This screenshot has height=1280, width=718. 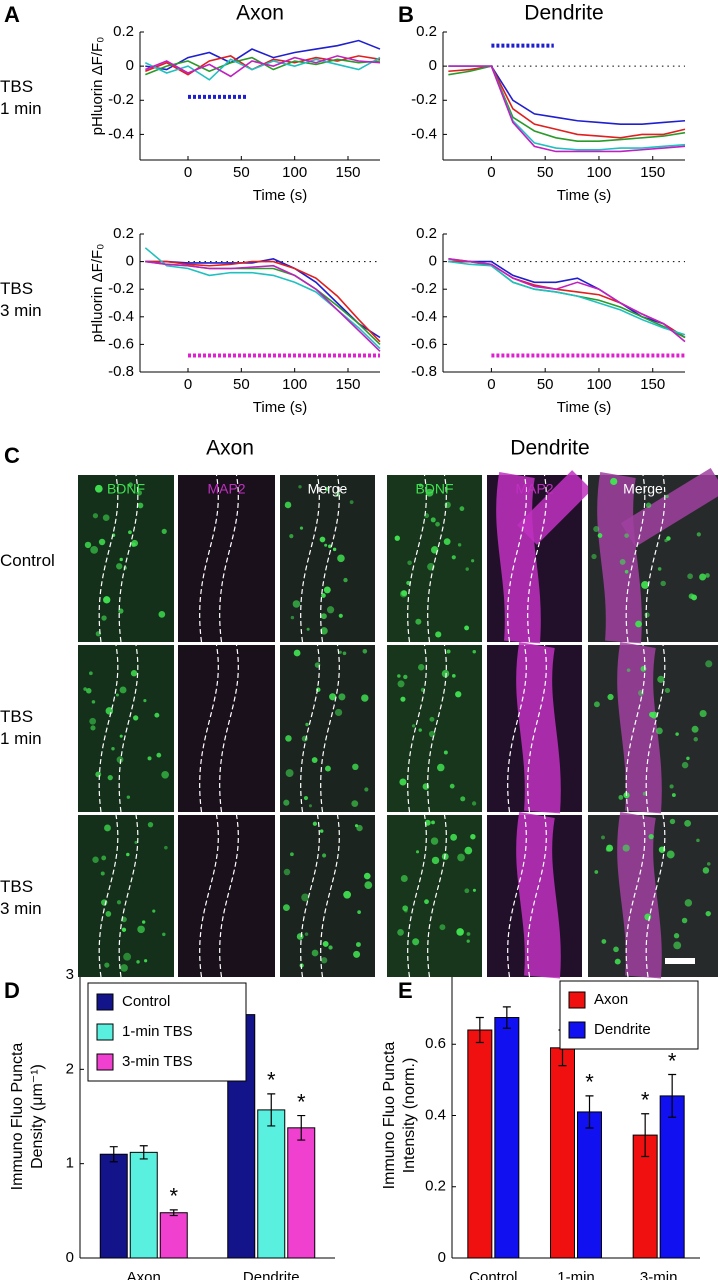 I want to click on x-tick-label: 100, so click(x=598, y=172).